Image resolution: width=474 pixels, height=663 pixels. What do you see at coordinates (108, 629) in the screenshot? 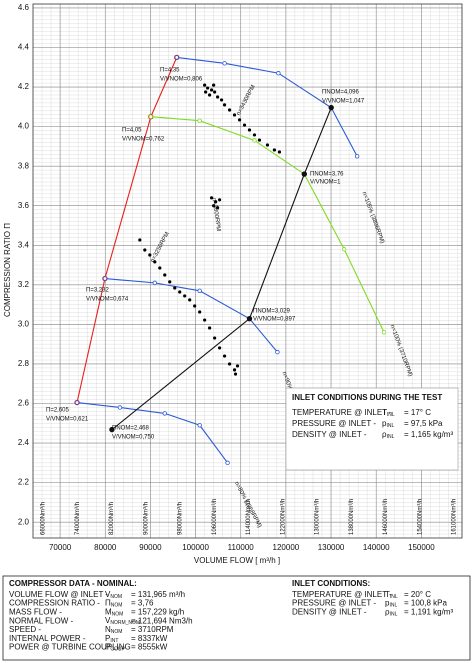
I see `symbol-base: N` at bounding box center [108, 629].